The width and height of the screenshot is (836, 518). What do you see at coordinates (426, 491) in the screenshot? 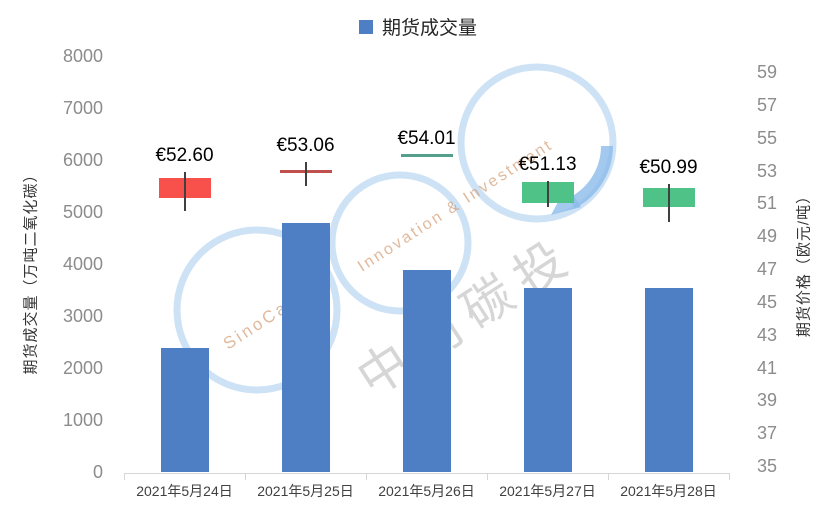
I see `x-axis-category-label: 2021年5月26日` at bounding box center [426, 491].